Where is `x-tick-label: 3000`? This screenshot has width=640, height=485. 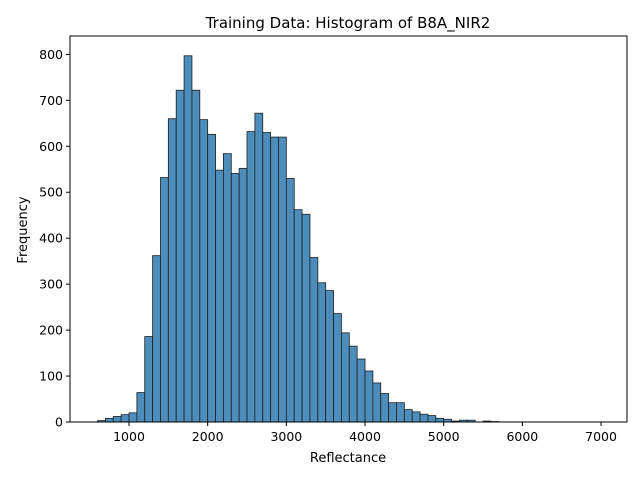
x-tick-label: 3000 is located at coordinates (286, 436).